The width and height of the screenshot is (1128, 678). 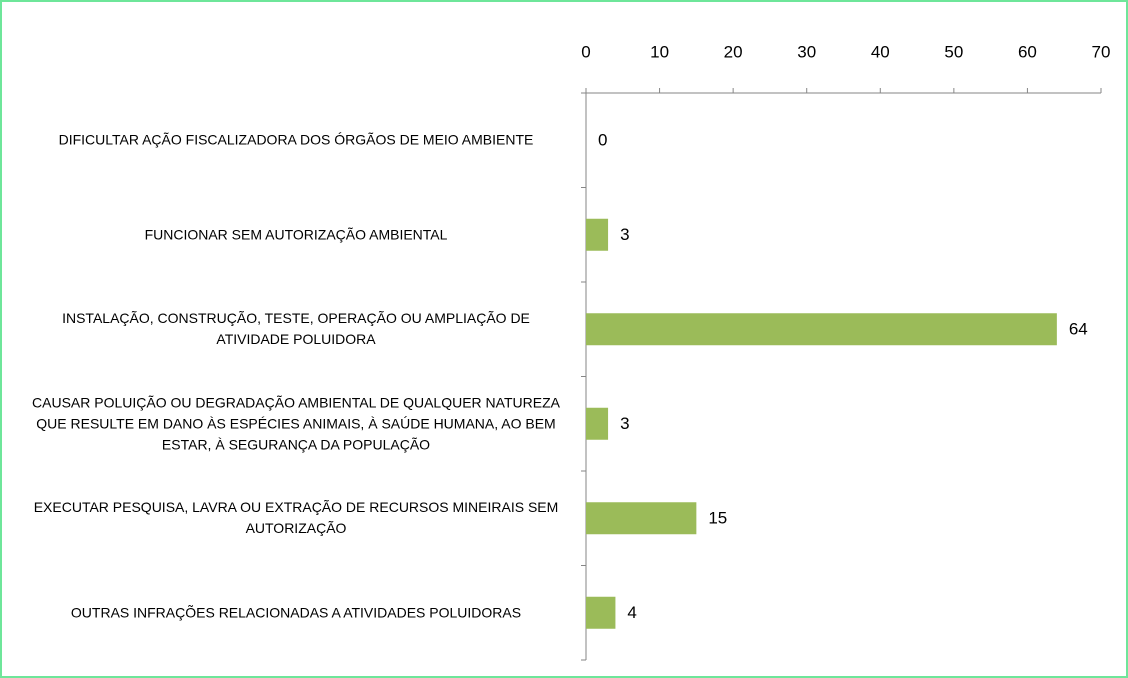 I want to click on x-tick-label: 50, so click(x=953, y=51).